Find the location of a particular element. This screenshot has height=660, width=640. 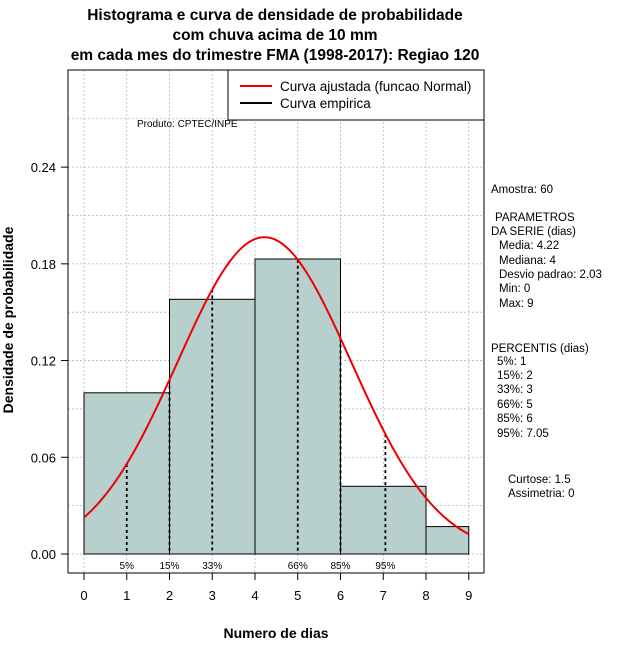

stats-p33: 33%: 3 is located at coordinates (515, 390).